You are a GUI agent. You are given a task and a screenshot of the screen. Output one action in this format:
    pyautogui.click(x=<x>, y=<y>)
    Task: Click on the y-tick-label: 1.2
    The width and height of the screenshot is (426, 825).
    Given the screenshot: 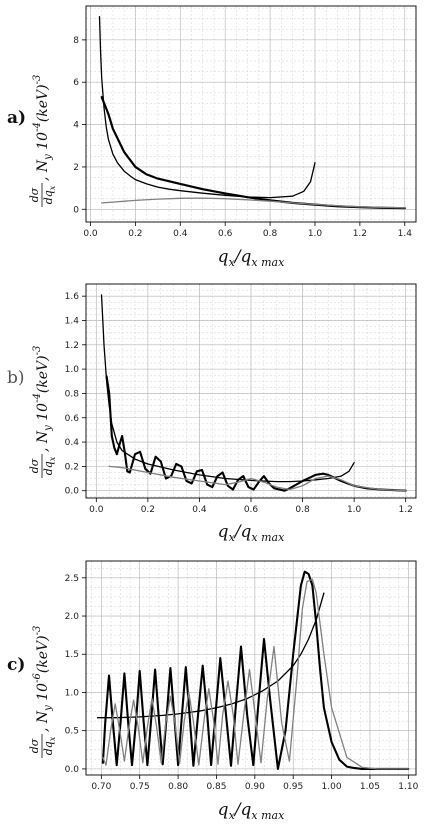 What is the action you would take?
    pyautogui.click(x=72, y=346)
    